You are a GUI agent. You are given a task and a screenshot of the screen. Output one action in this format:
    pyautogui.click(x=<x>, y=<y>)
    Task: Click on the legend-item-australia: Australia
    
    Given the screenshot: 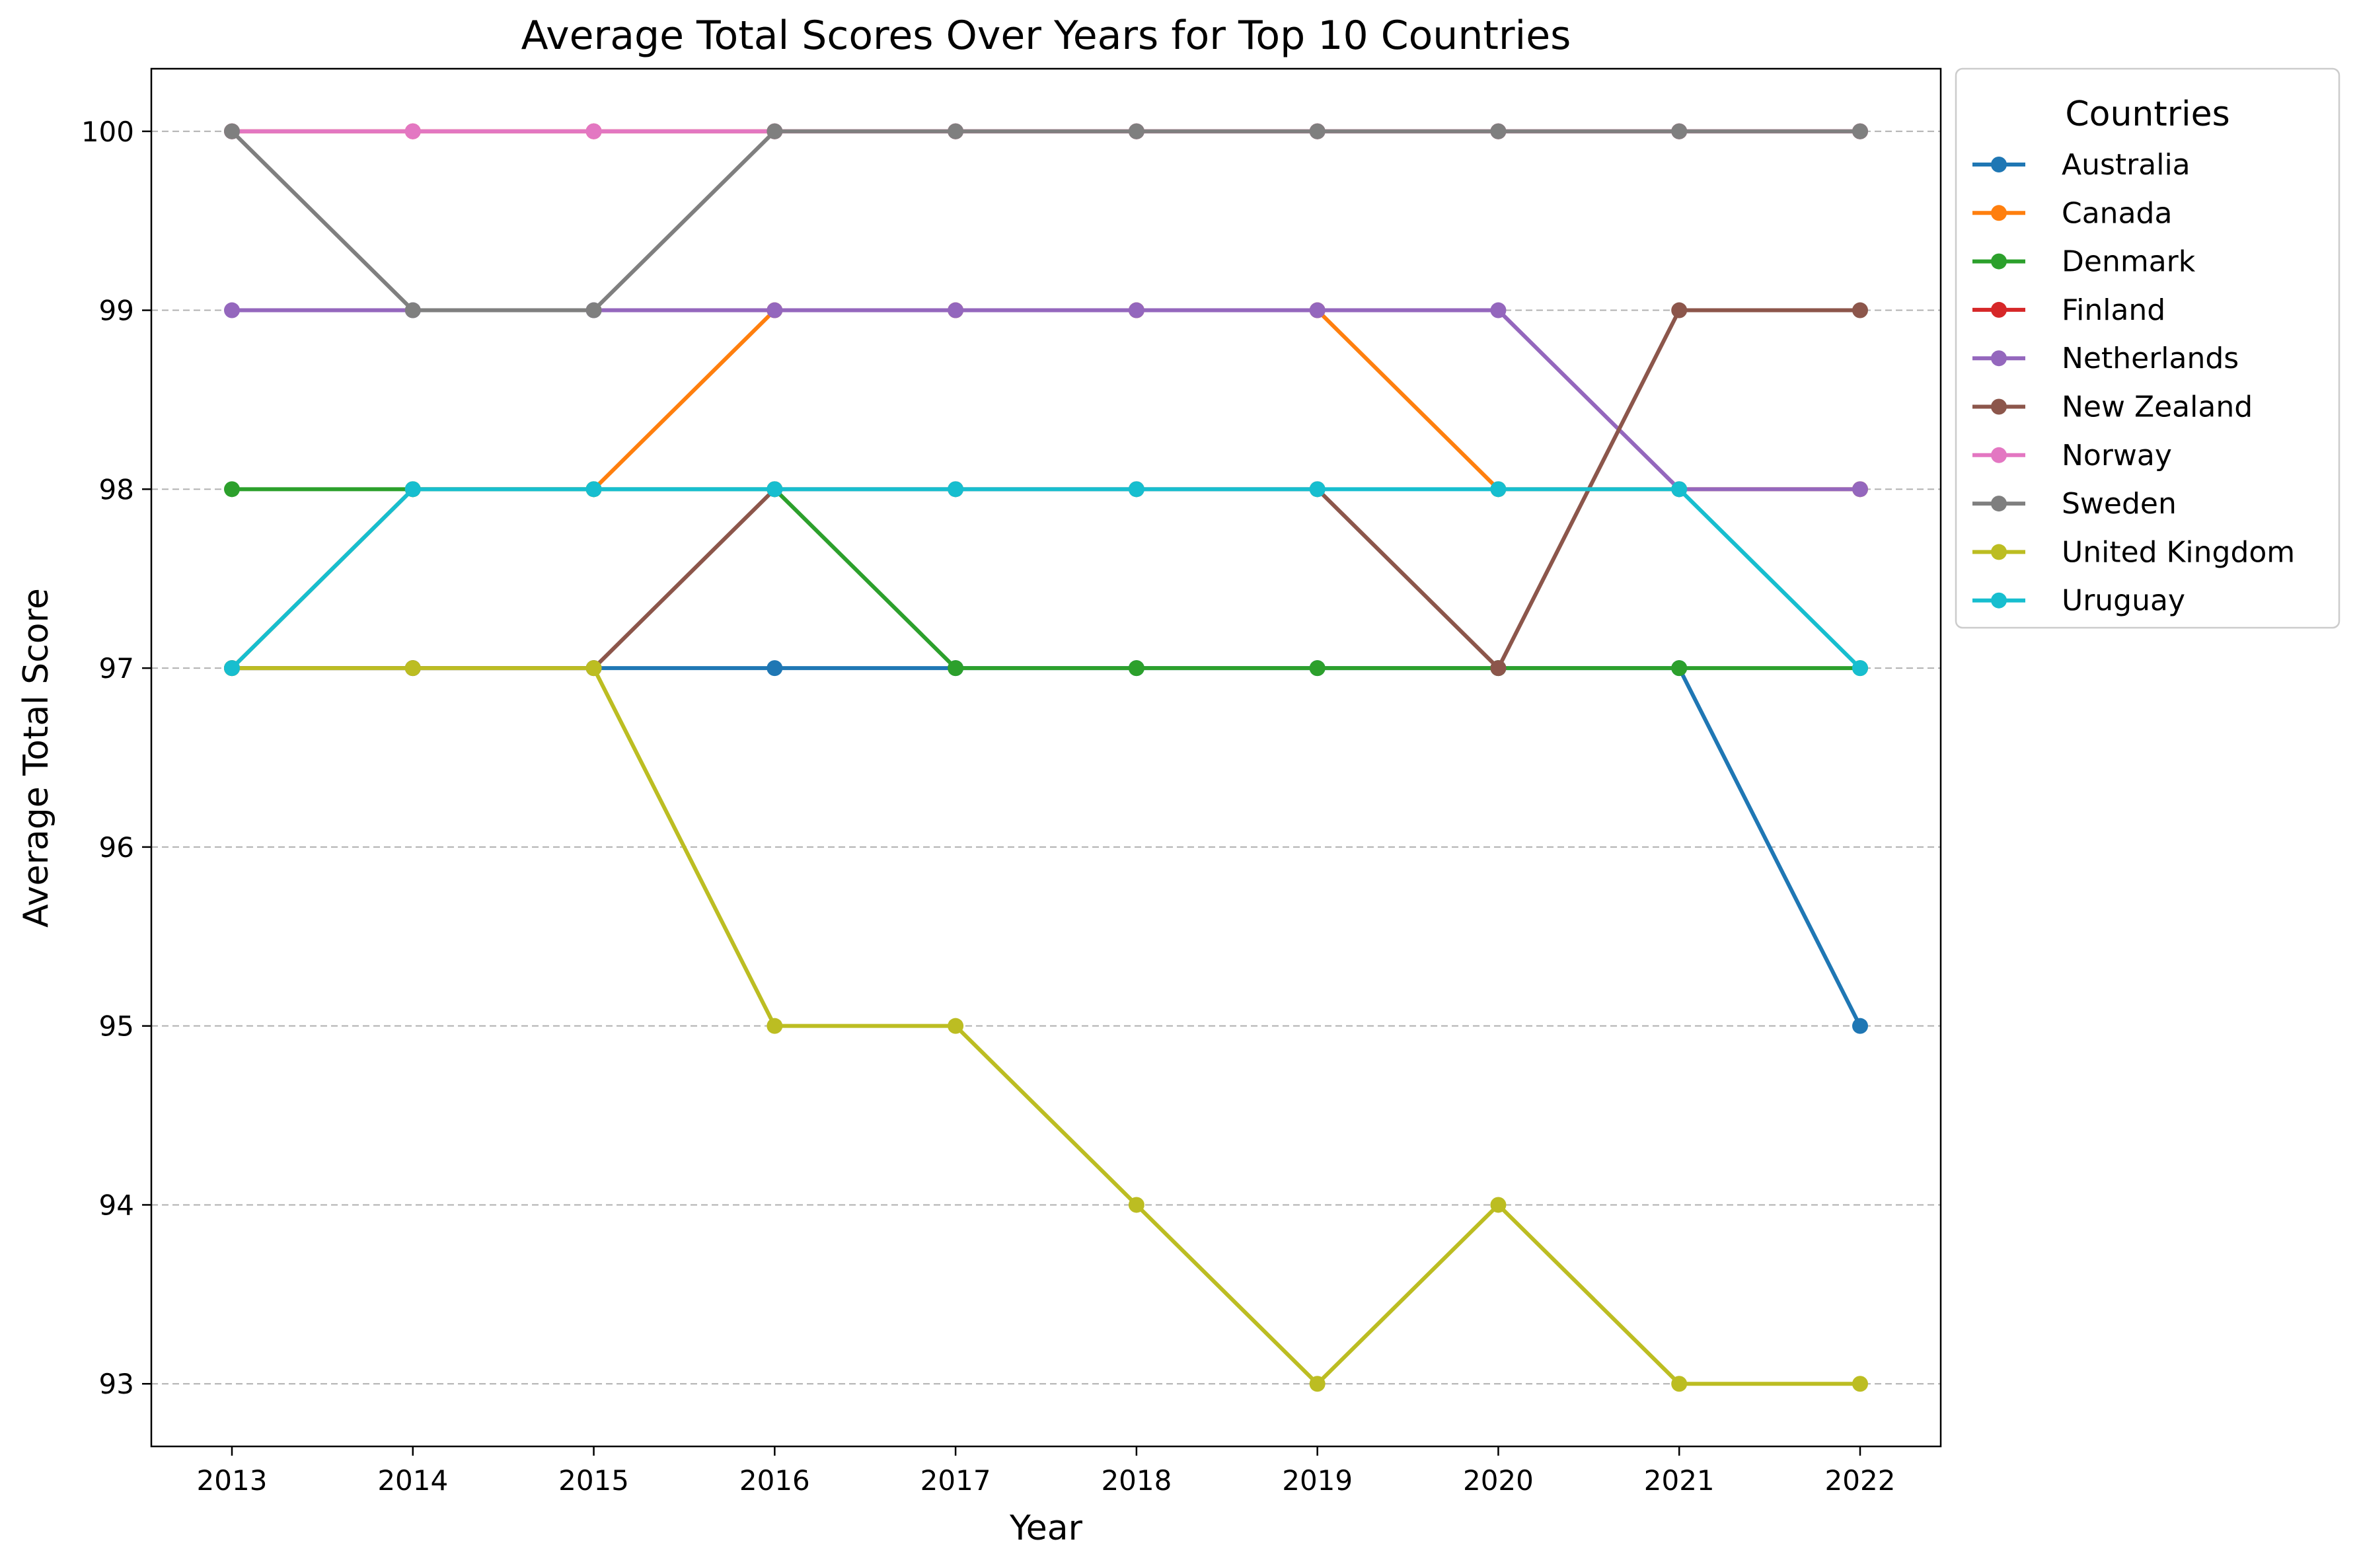 What is the action you would take?
    pyautogui.click(x=2081, y=165)
    